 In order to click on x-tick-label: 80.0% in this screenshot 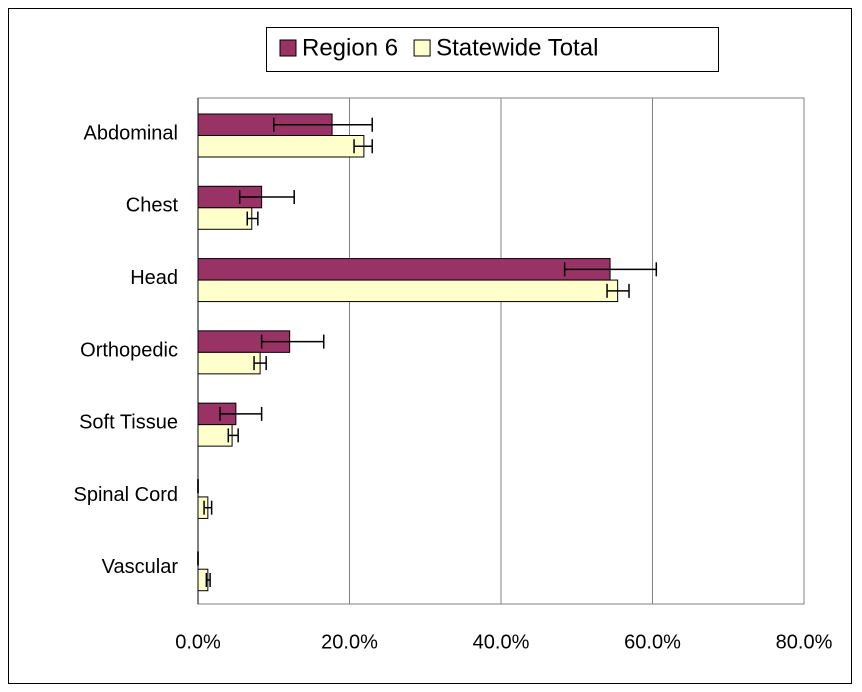, I will do `click(804, 642)`.